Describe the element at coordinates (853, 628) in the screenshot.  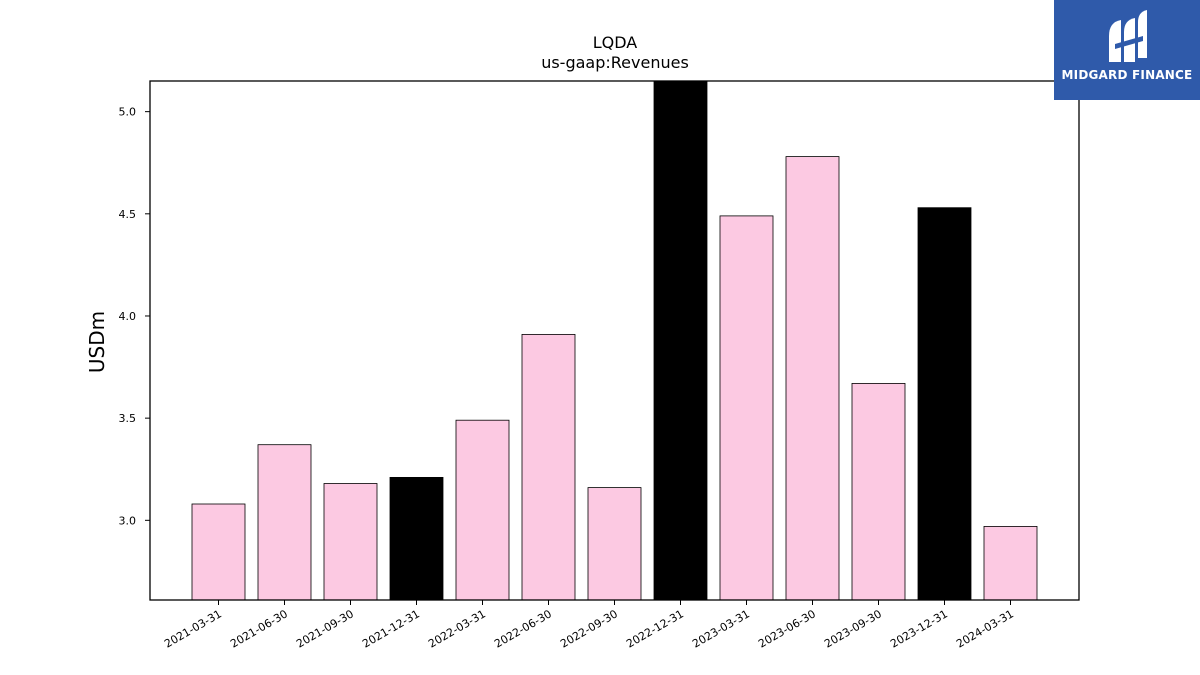
I see `x-tick-label: 2023-09-30` at that location.